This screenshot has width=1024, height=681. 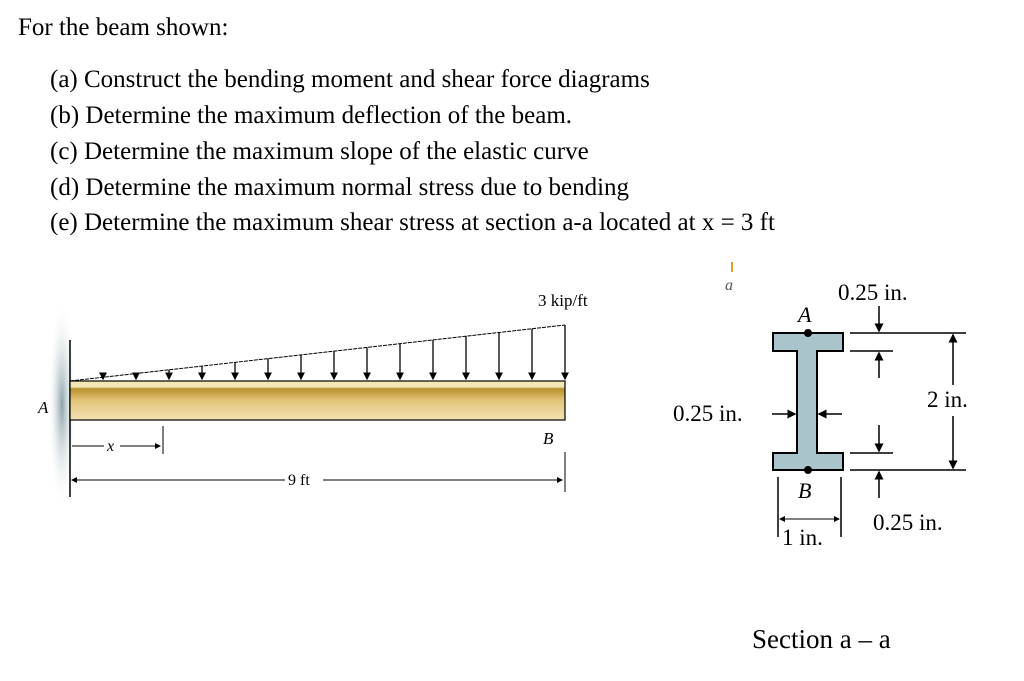 What do you see at coordinates (873, 292) in the screenshot?
I see `top-flange-dim: 0.25 in.` at bounding box center [873, 292].